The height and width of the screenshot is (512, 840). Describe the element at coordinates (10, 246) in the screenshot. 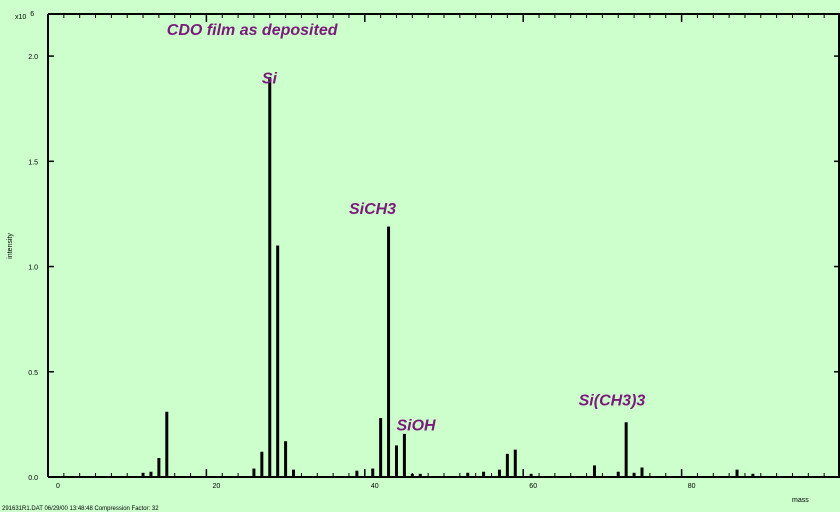

I see `y-axis-label: intensity` at that location.